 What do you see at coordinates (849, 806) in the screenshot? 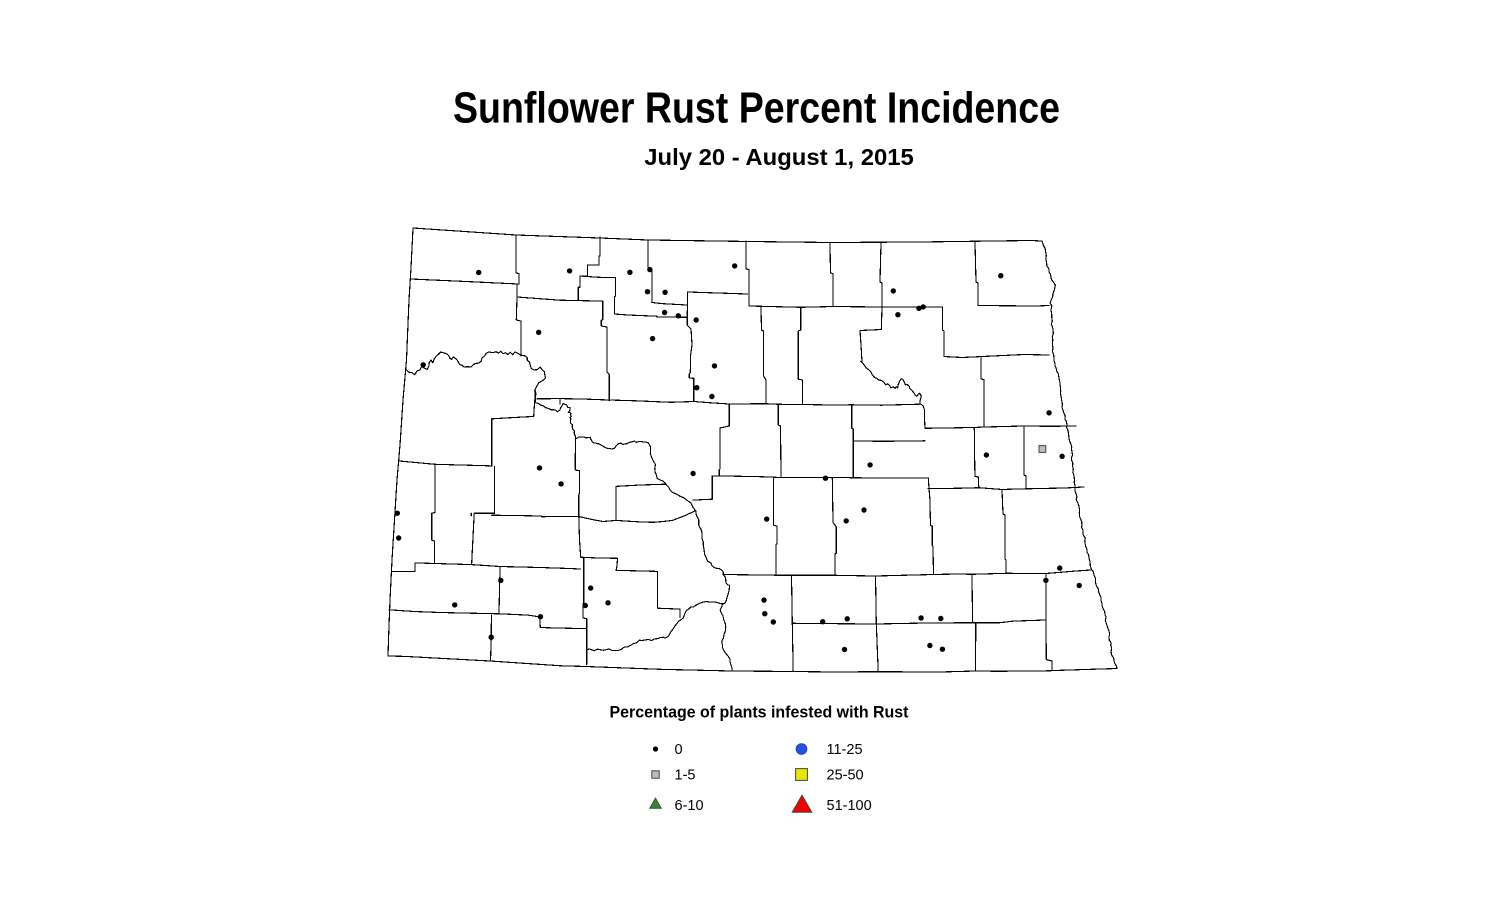
I see `svg-text: 51-100` at bounding box center [849, 806].